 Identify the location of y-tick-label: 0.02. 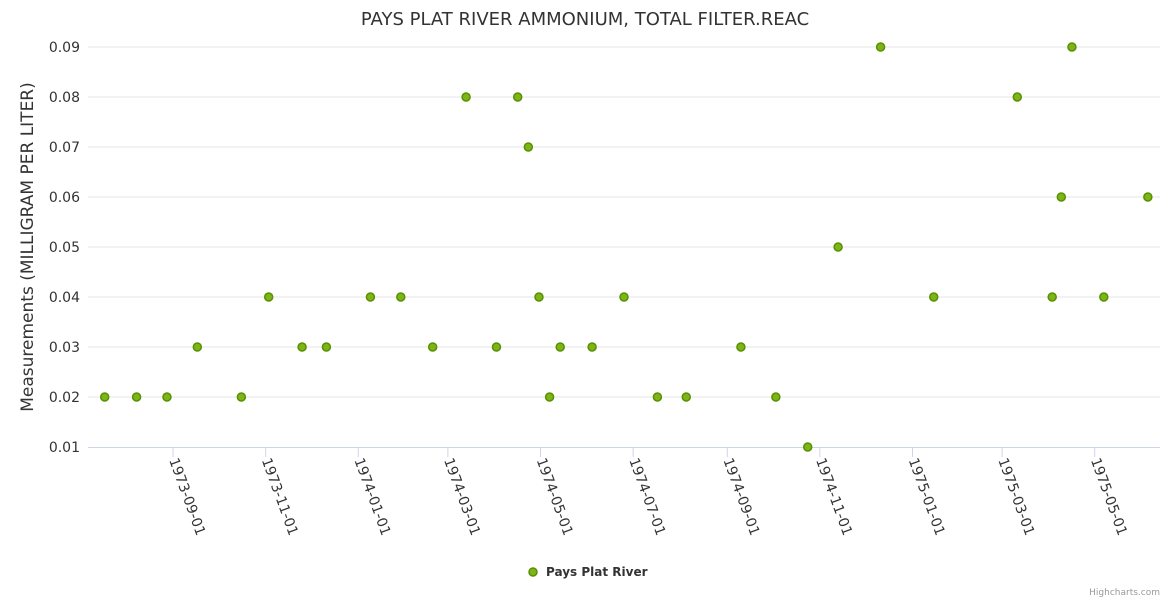
(64, 398).